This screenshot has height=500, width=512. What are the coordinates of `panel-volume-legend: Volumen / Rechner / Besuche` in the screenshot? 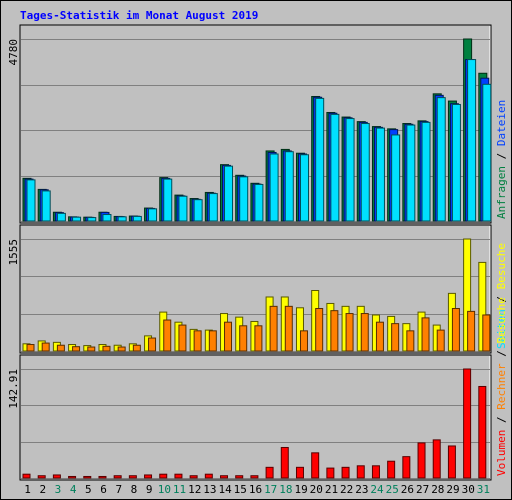 It's located at (501, 386).